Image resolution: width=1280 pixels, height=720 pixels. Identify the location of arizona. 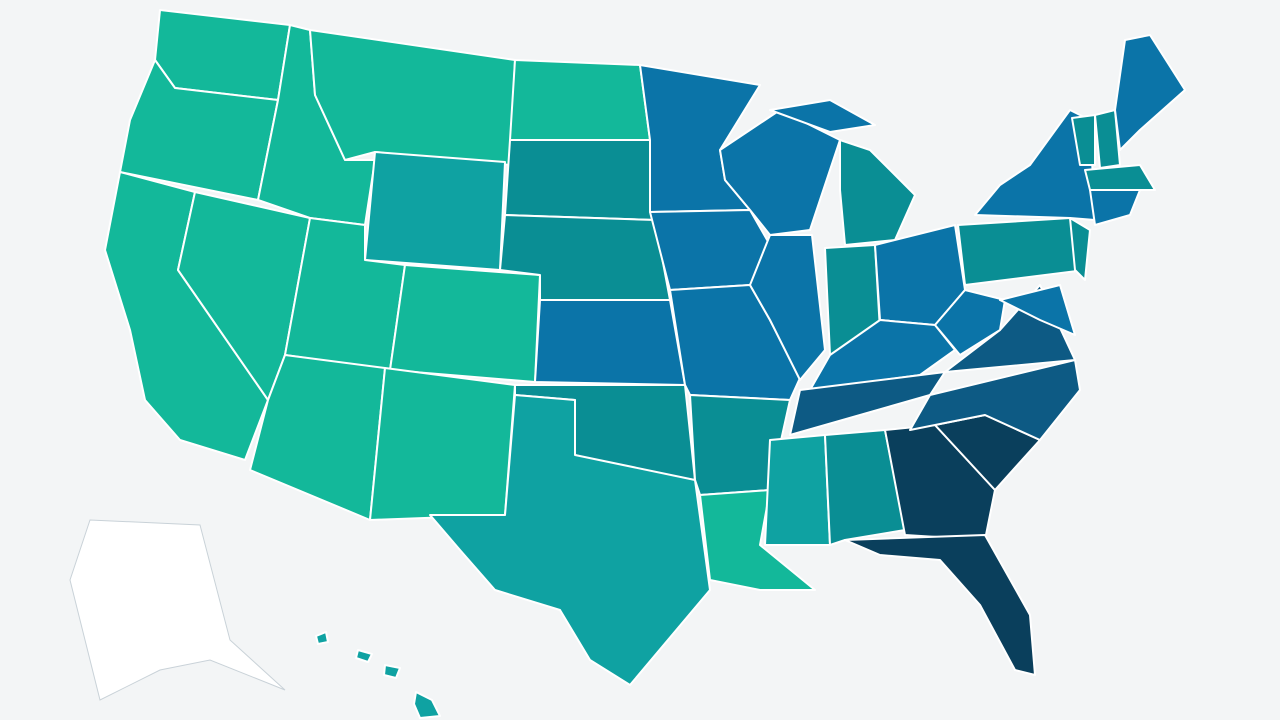
(317, 437).